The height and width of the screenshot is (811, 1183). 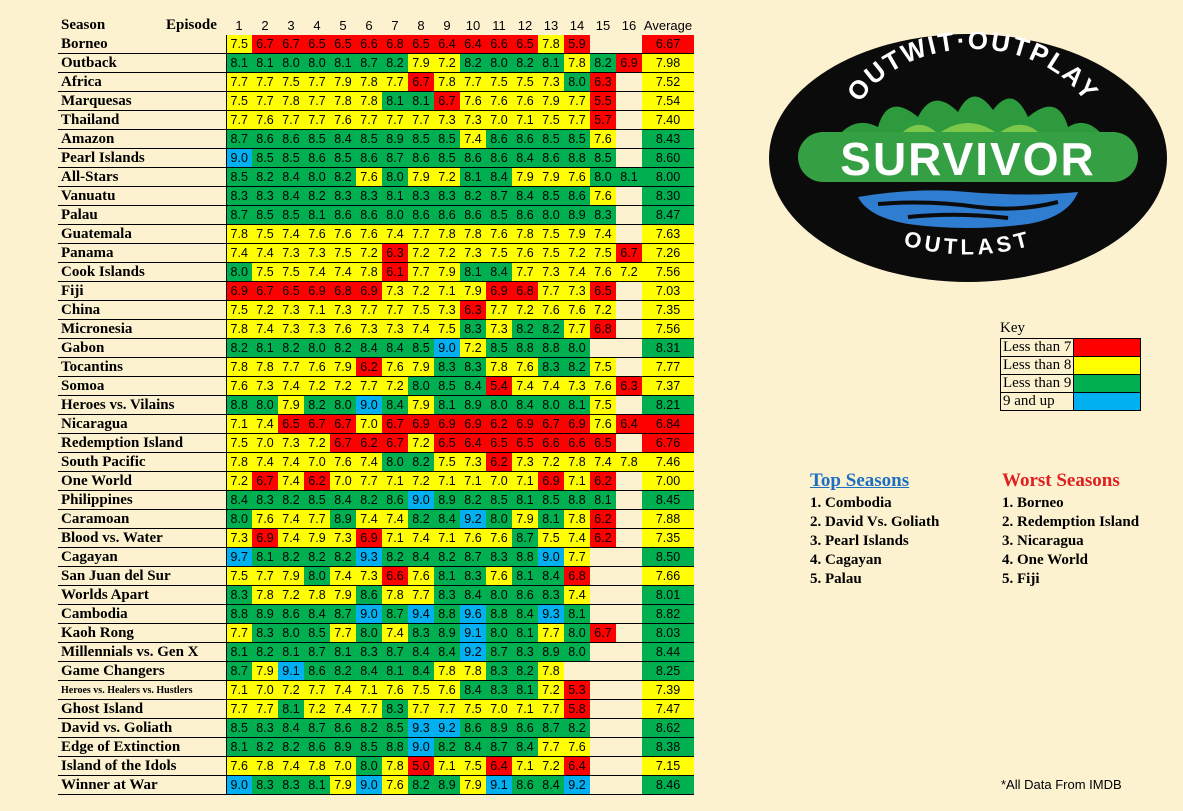 What do you see at coordinates (668, 709) in the screenshot?
I see `season-average: 7.47` at bounding box center [668, 709].